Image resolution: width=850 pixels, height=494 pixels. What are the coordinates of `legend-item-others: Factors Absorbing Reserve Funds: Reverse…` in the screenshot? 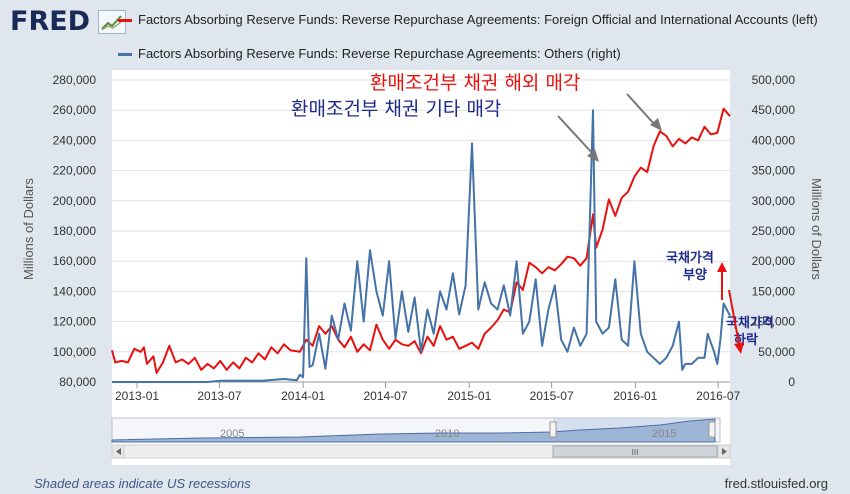 It's located at (481, 54).